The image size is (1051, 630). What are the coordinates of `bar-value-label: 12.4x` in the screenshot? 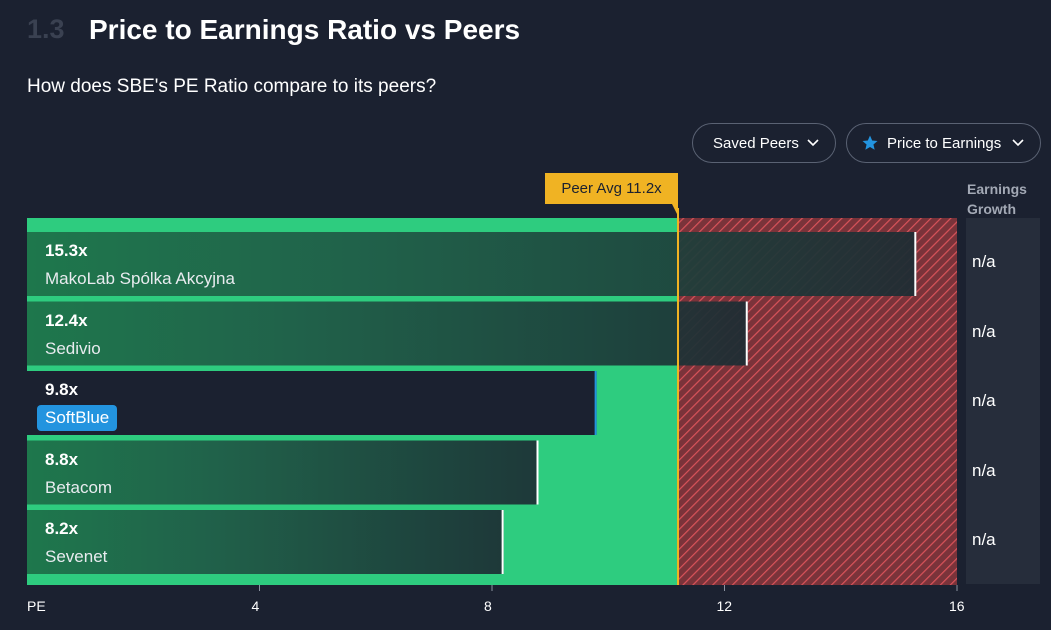 It's located at (66, 320).